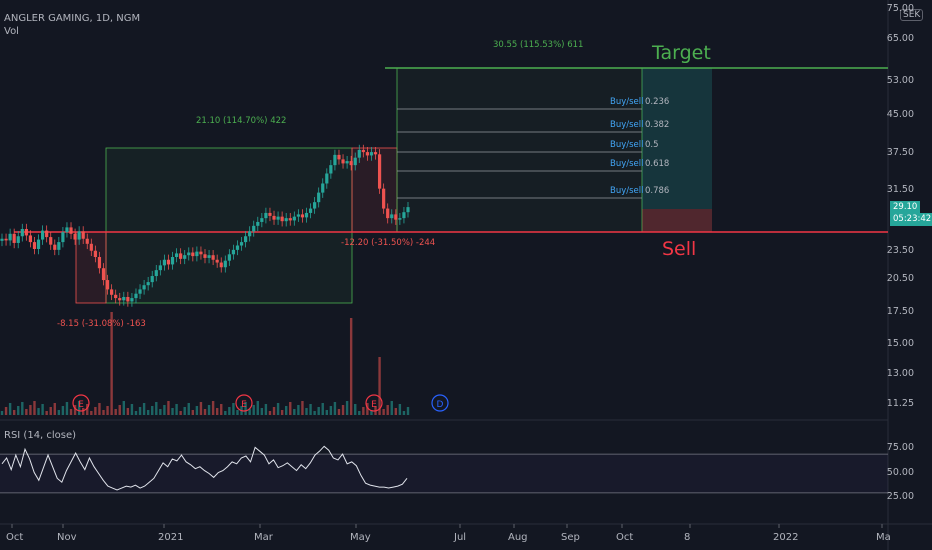 This screenshot has height=550, width=932. I want to click on candles, so click(205, 225).